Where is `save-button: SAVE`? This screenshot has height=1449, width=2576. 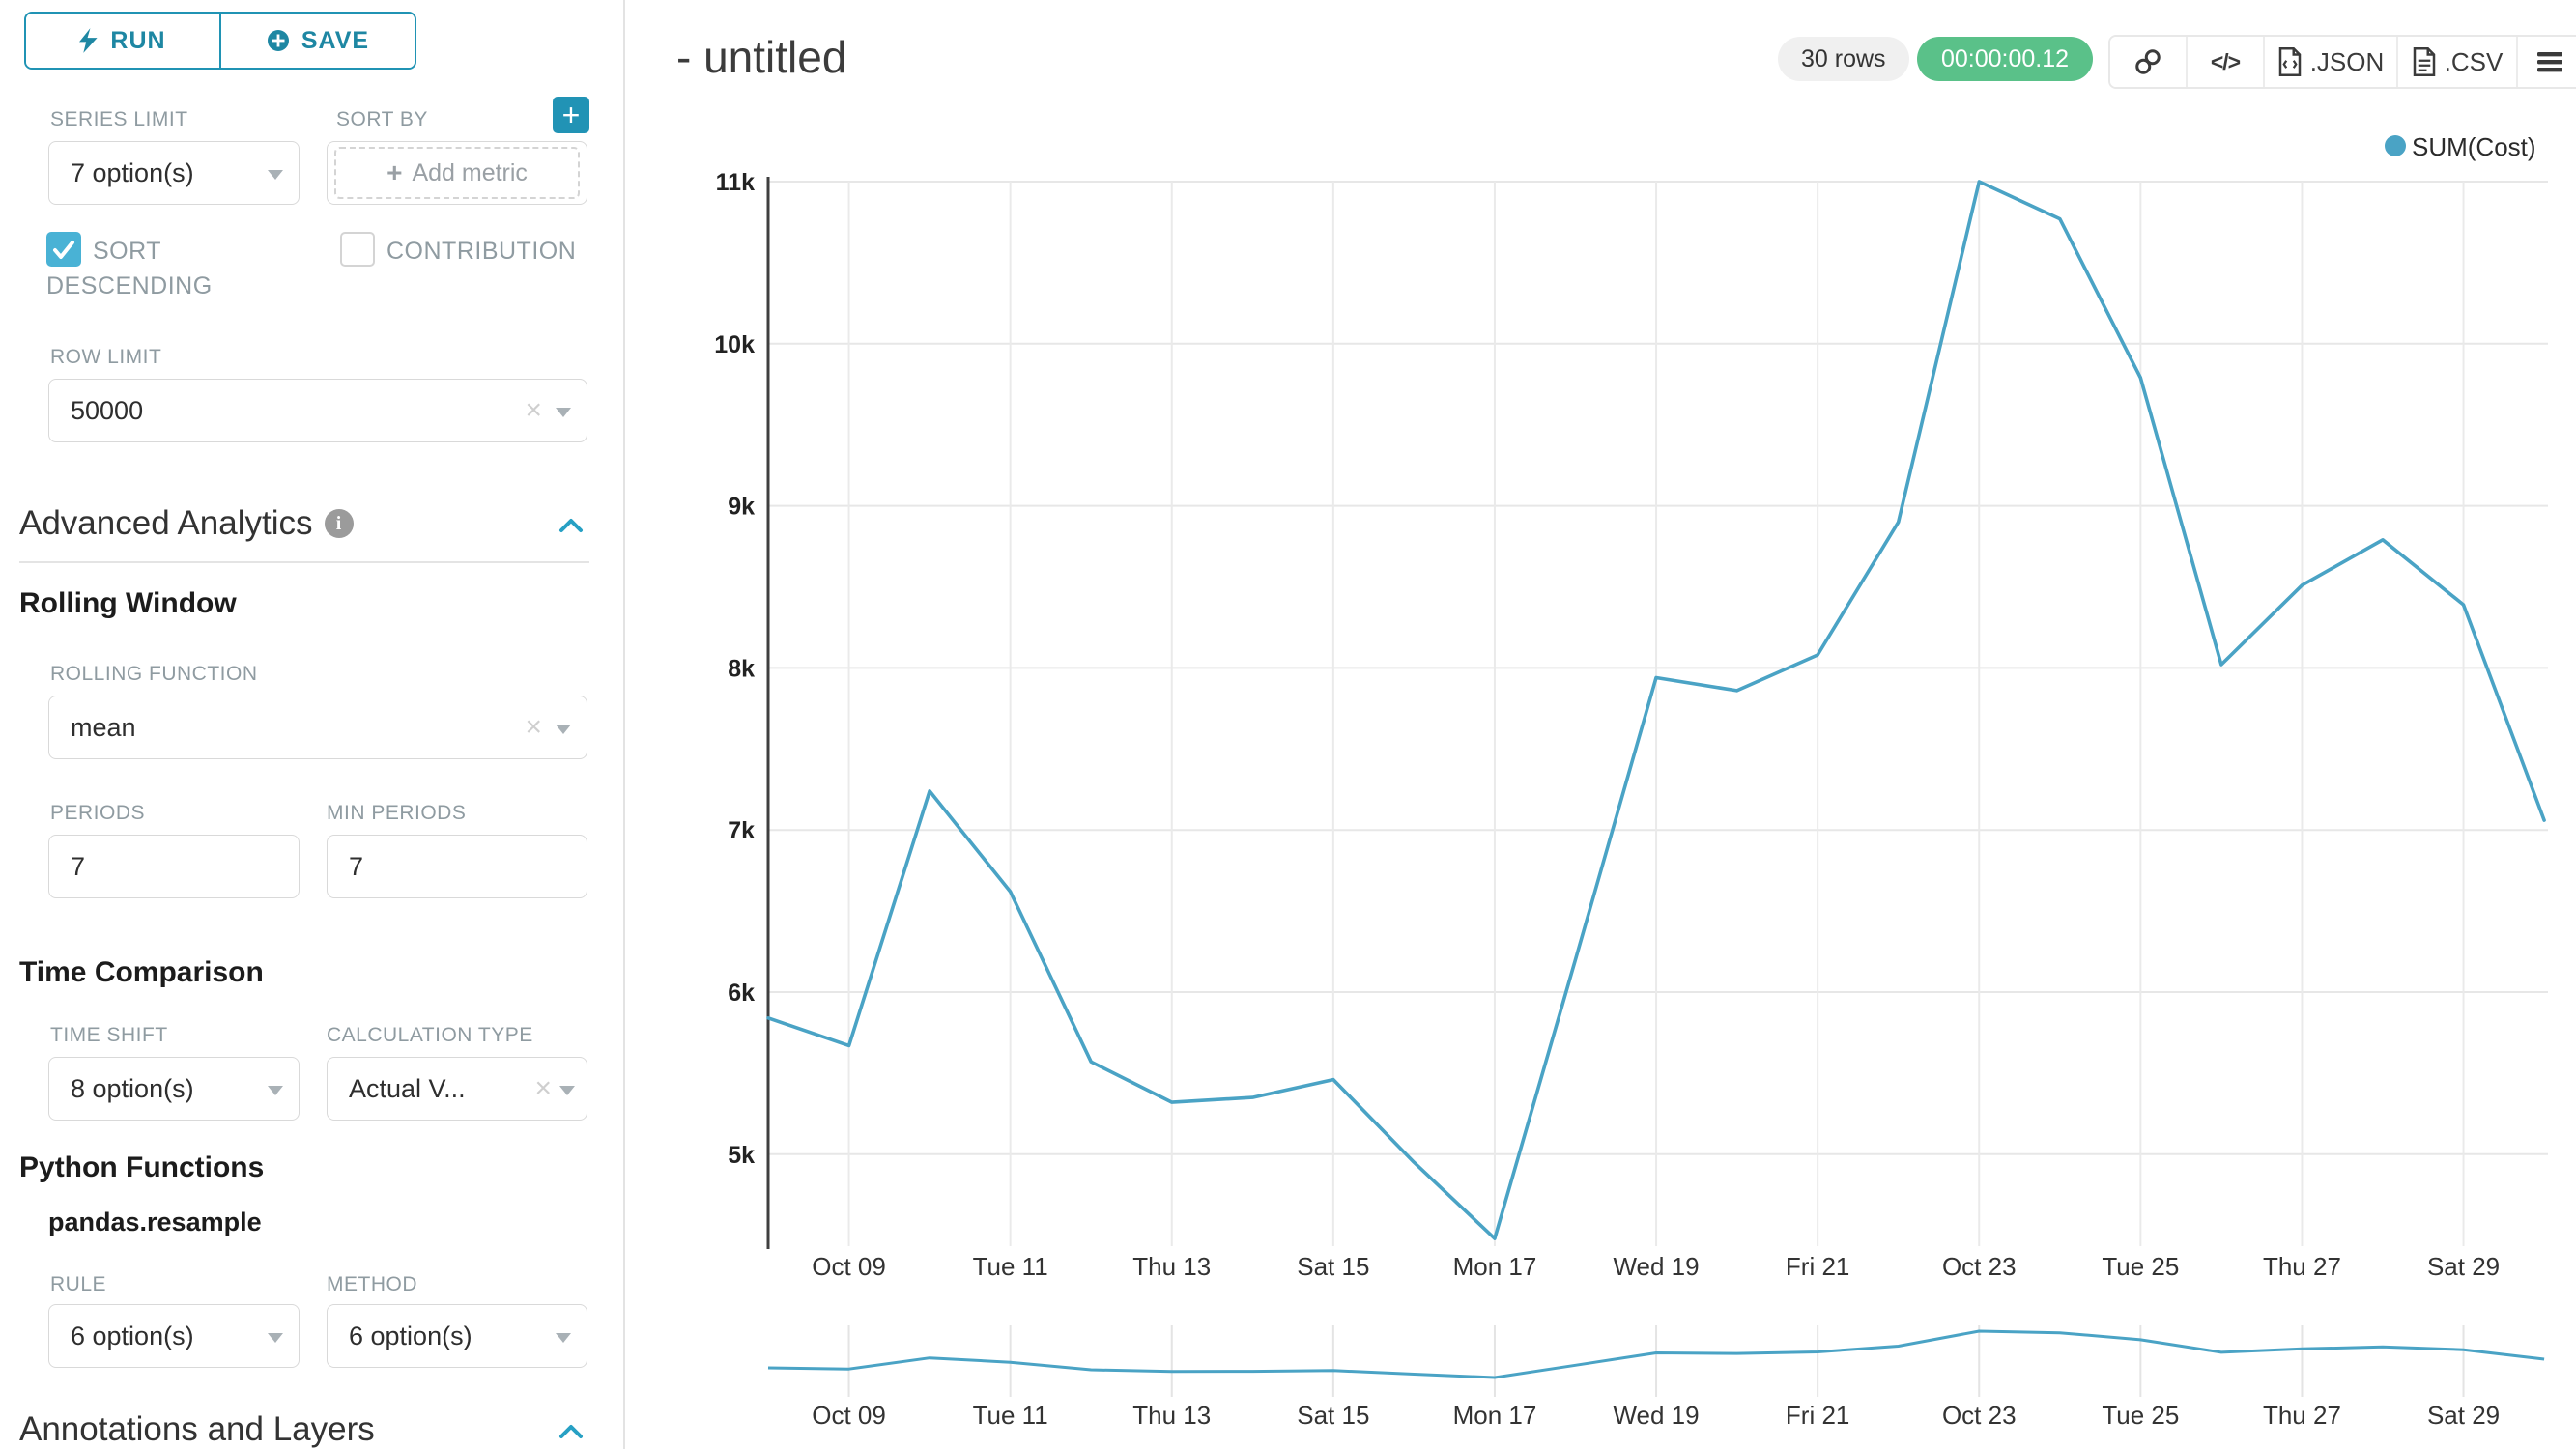
save-button: SAVE is located at coordinates (317, 41).